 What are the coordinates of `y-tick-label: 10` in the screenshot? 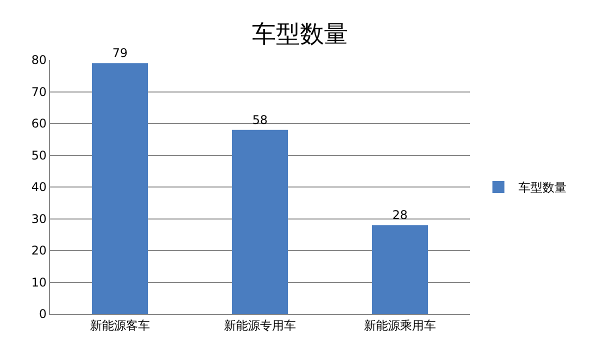 It's located at (39, 282).